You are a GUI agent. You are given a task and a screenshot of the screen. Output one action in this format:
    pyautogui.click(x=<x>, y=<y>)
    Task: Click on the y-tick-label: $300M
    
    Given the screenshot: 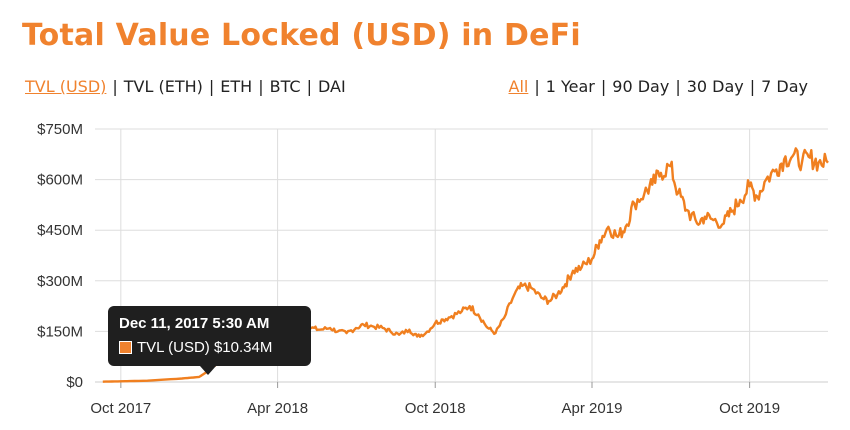 What is the action you would take?
    pyautogui.click(x=60, y=281)
    